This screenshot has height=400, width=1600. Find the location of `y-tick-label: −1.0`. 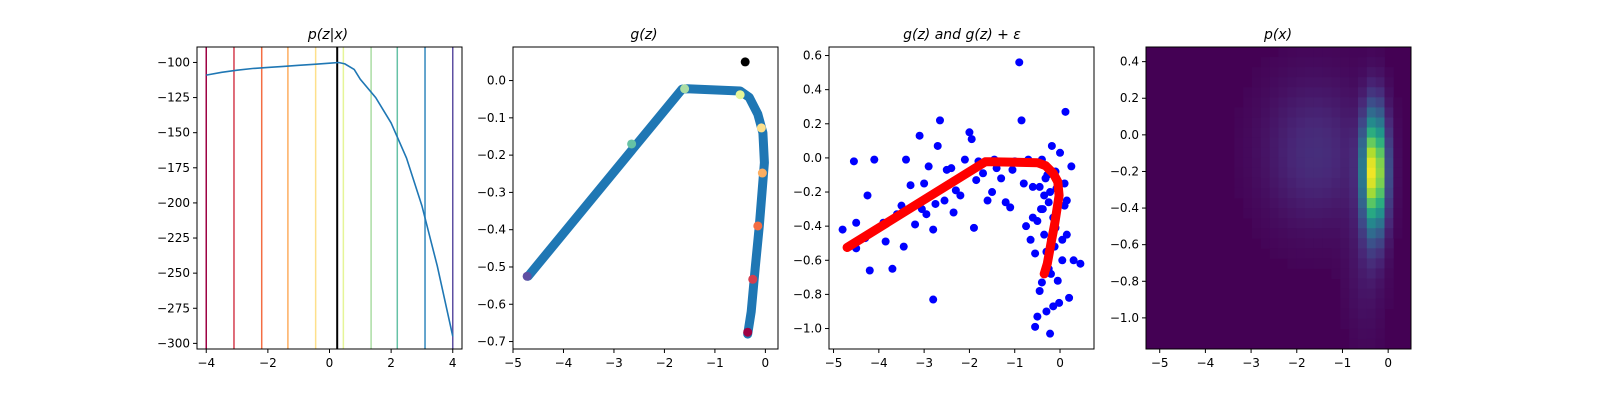

y-tick-label: −1.0 is located at coordinates (1124, 318).